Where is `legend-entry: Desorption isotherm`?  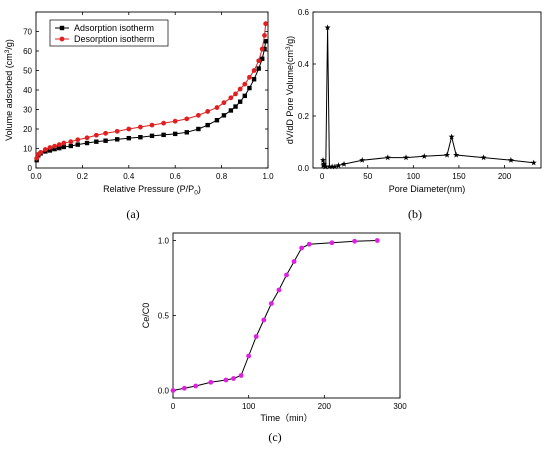 legend-entry: Desorption isotherm is located at coordinates (114, 39).